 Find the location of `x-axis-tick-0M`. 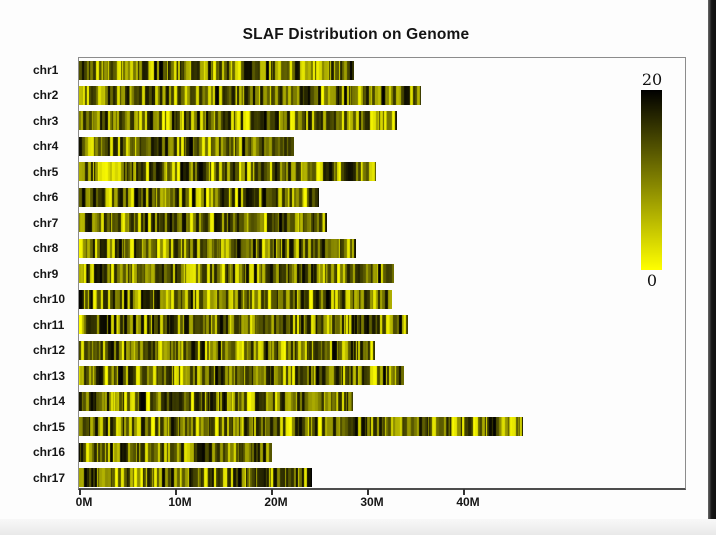

x-axis-tick-0M is located at coordinates (80, 492).